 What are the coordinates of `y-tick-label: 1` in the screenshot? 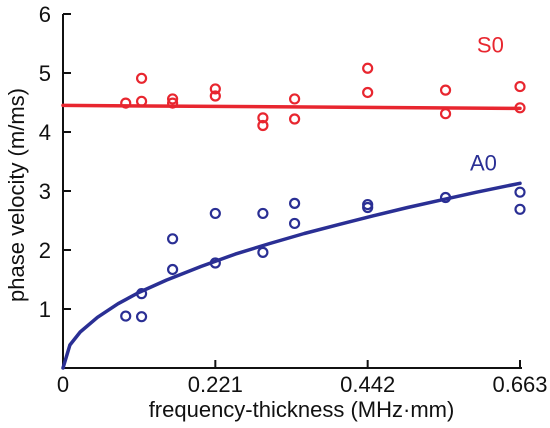 It's located at (45, 309).